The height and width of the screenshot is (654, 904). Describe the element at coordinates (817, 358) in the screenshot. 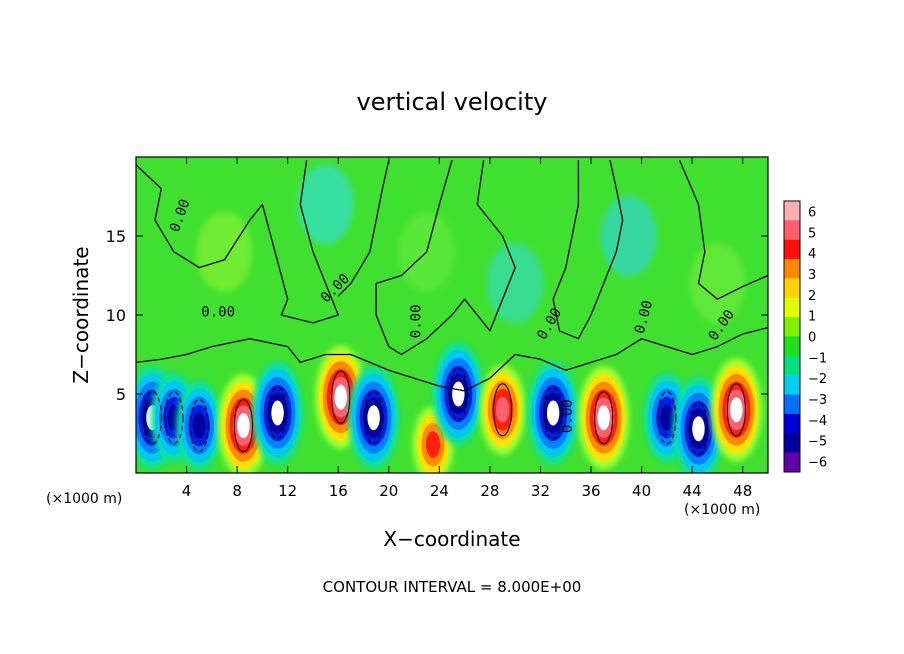

I see `colorbar-label-7: −1` at that location.